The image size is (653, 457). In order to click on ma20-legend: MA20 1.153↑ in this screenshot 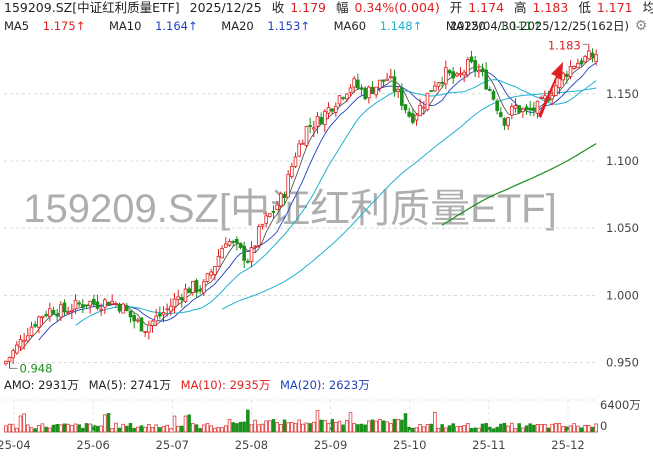, I will do `click(265, 26)`.